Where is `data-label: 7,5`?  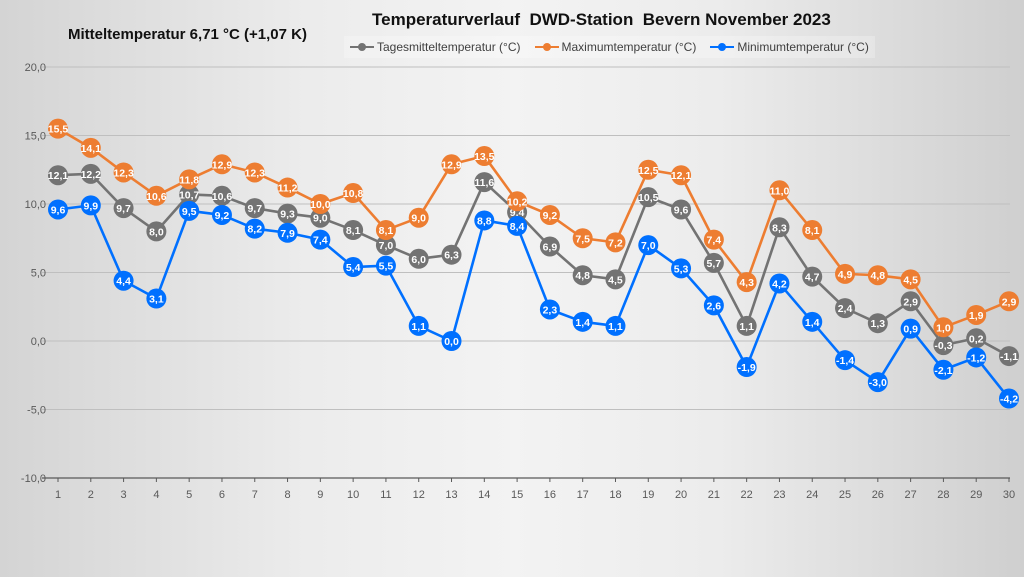 data-label: 7,5 is located at coordinates (582, 239).